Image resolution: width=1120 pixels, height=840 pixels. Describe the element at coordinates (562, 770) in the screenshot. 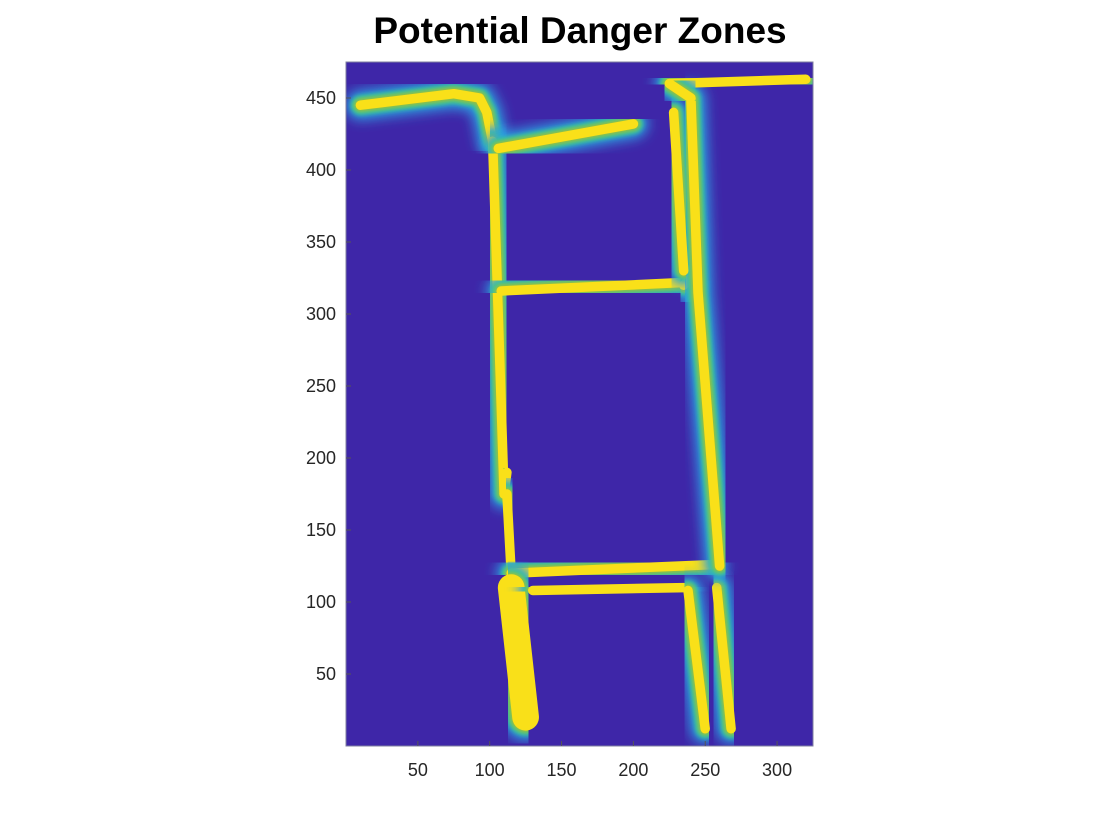

I see `x-tick-label: 150` at that location.